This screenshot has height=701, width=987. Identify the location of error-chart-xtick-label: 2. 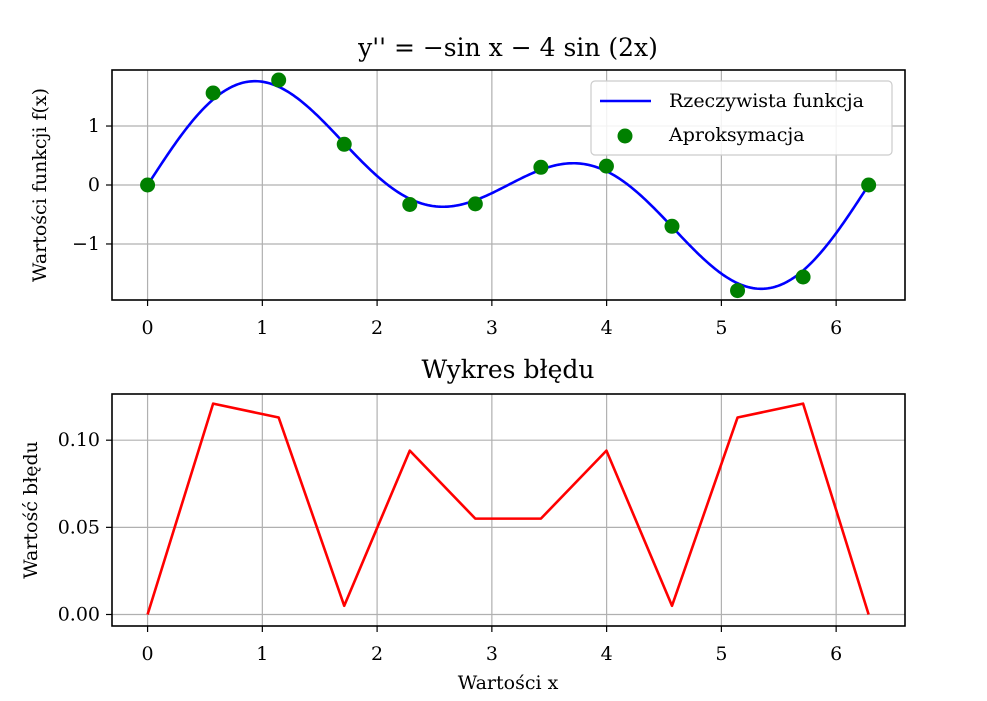
(377, 654).